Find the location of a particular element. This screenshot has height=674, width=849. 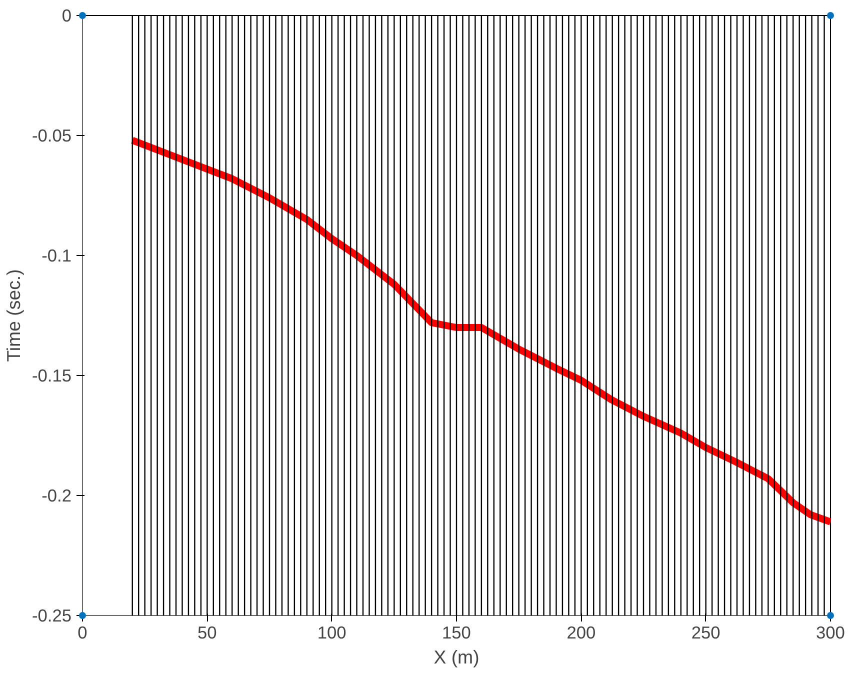

y-tick-label: -0.25 is located at coordinates (52, 616).